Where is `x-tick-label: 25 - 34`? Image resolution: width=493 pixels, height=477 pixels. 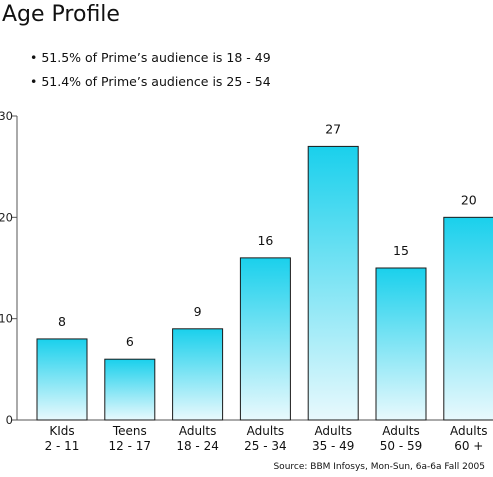 x-tick-label: 25 - 34 is located at coordinates (265, 446).